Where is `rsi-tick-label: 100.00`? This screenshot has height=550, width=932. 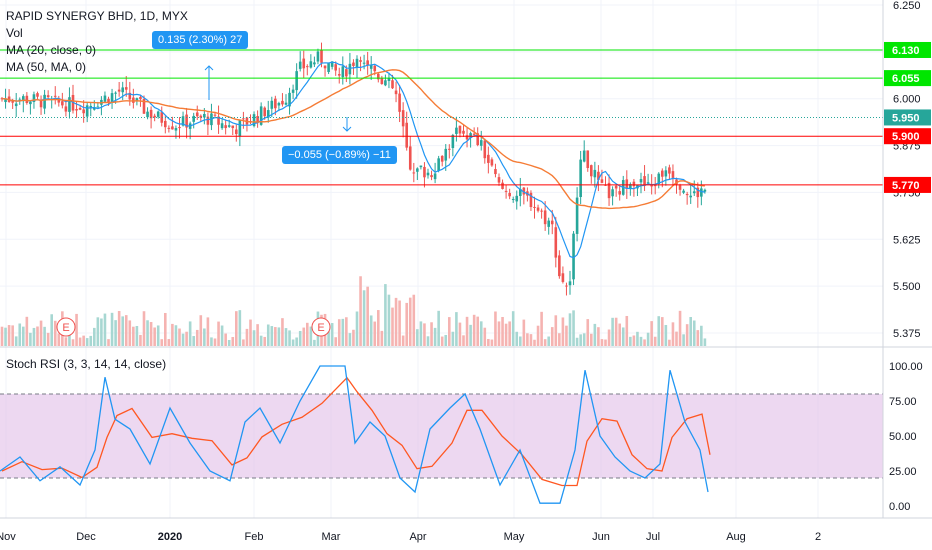 rsi-tick-label: 100.00 is located at coordinates (906, 367).